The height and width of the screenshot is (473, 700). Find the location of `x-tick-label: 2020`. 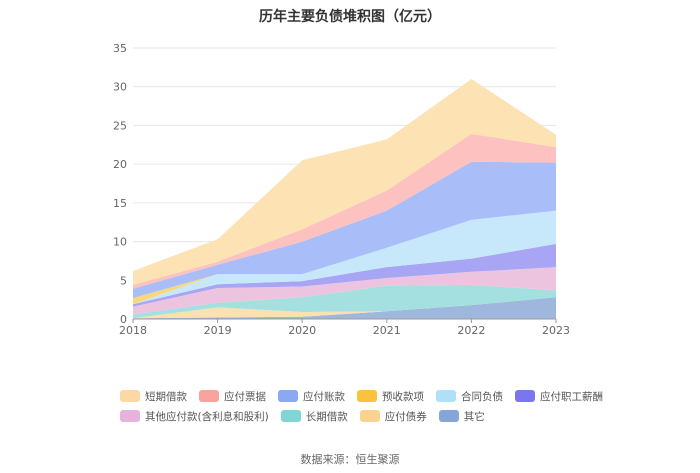

x-tick-label: 2020 is located at coordinates (302, 330).